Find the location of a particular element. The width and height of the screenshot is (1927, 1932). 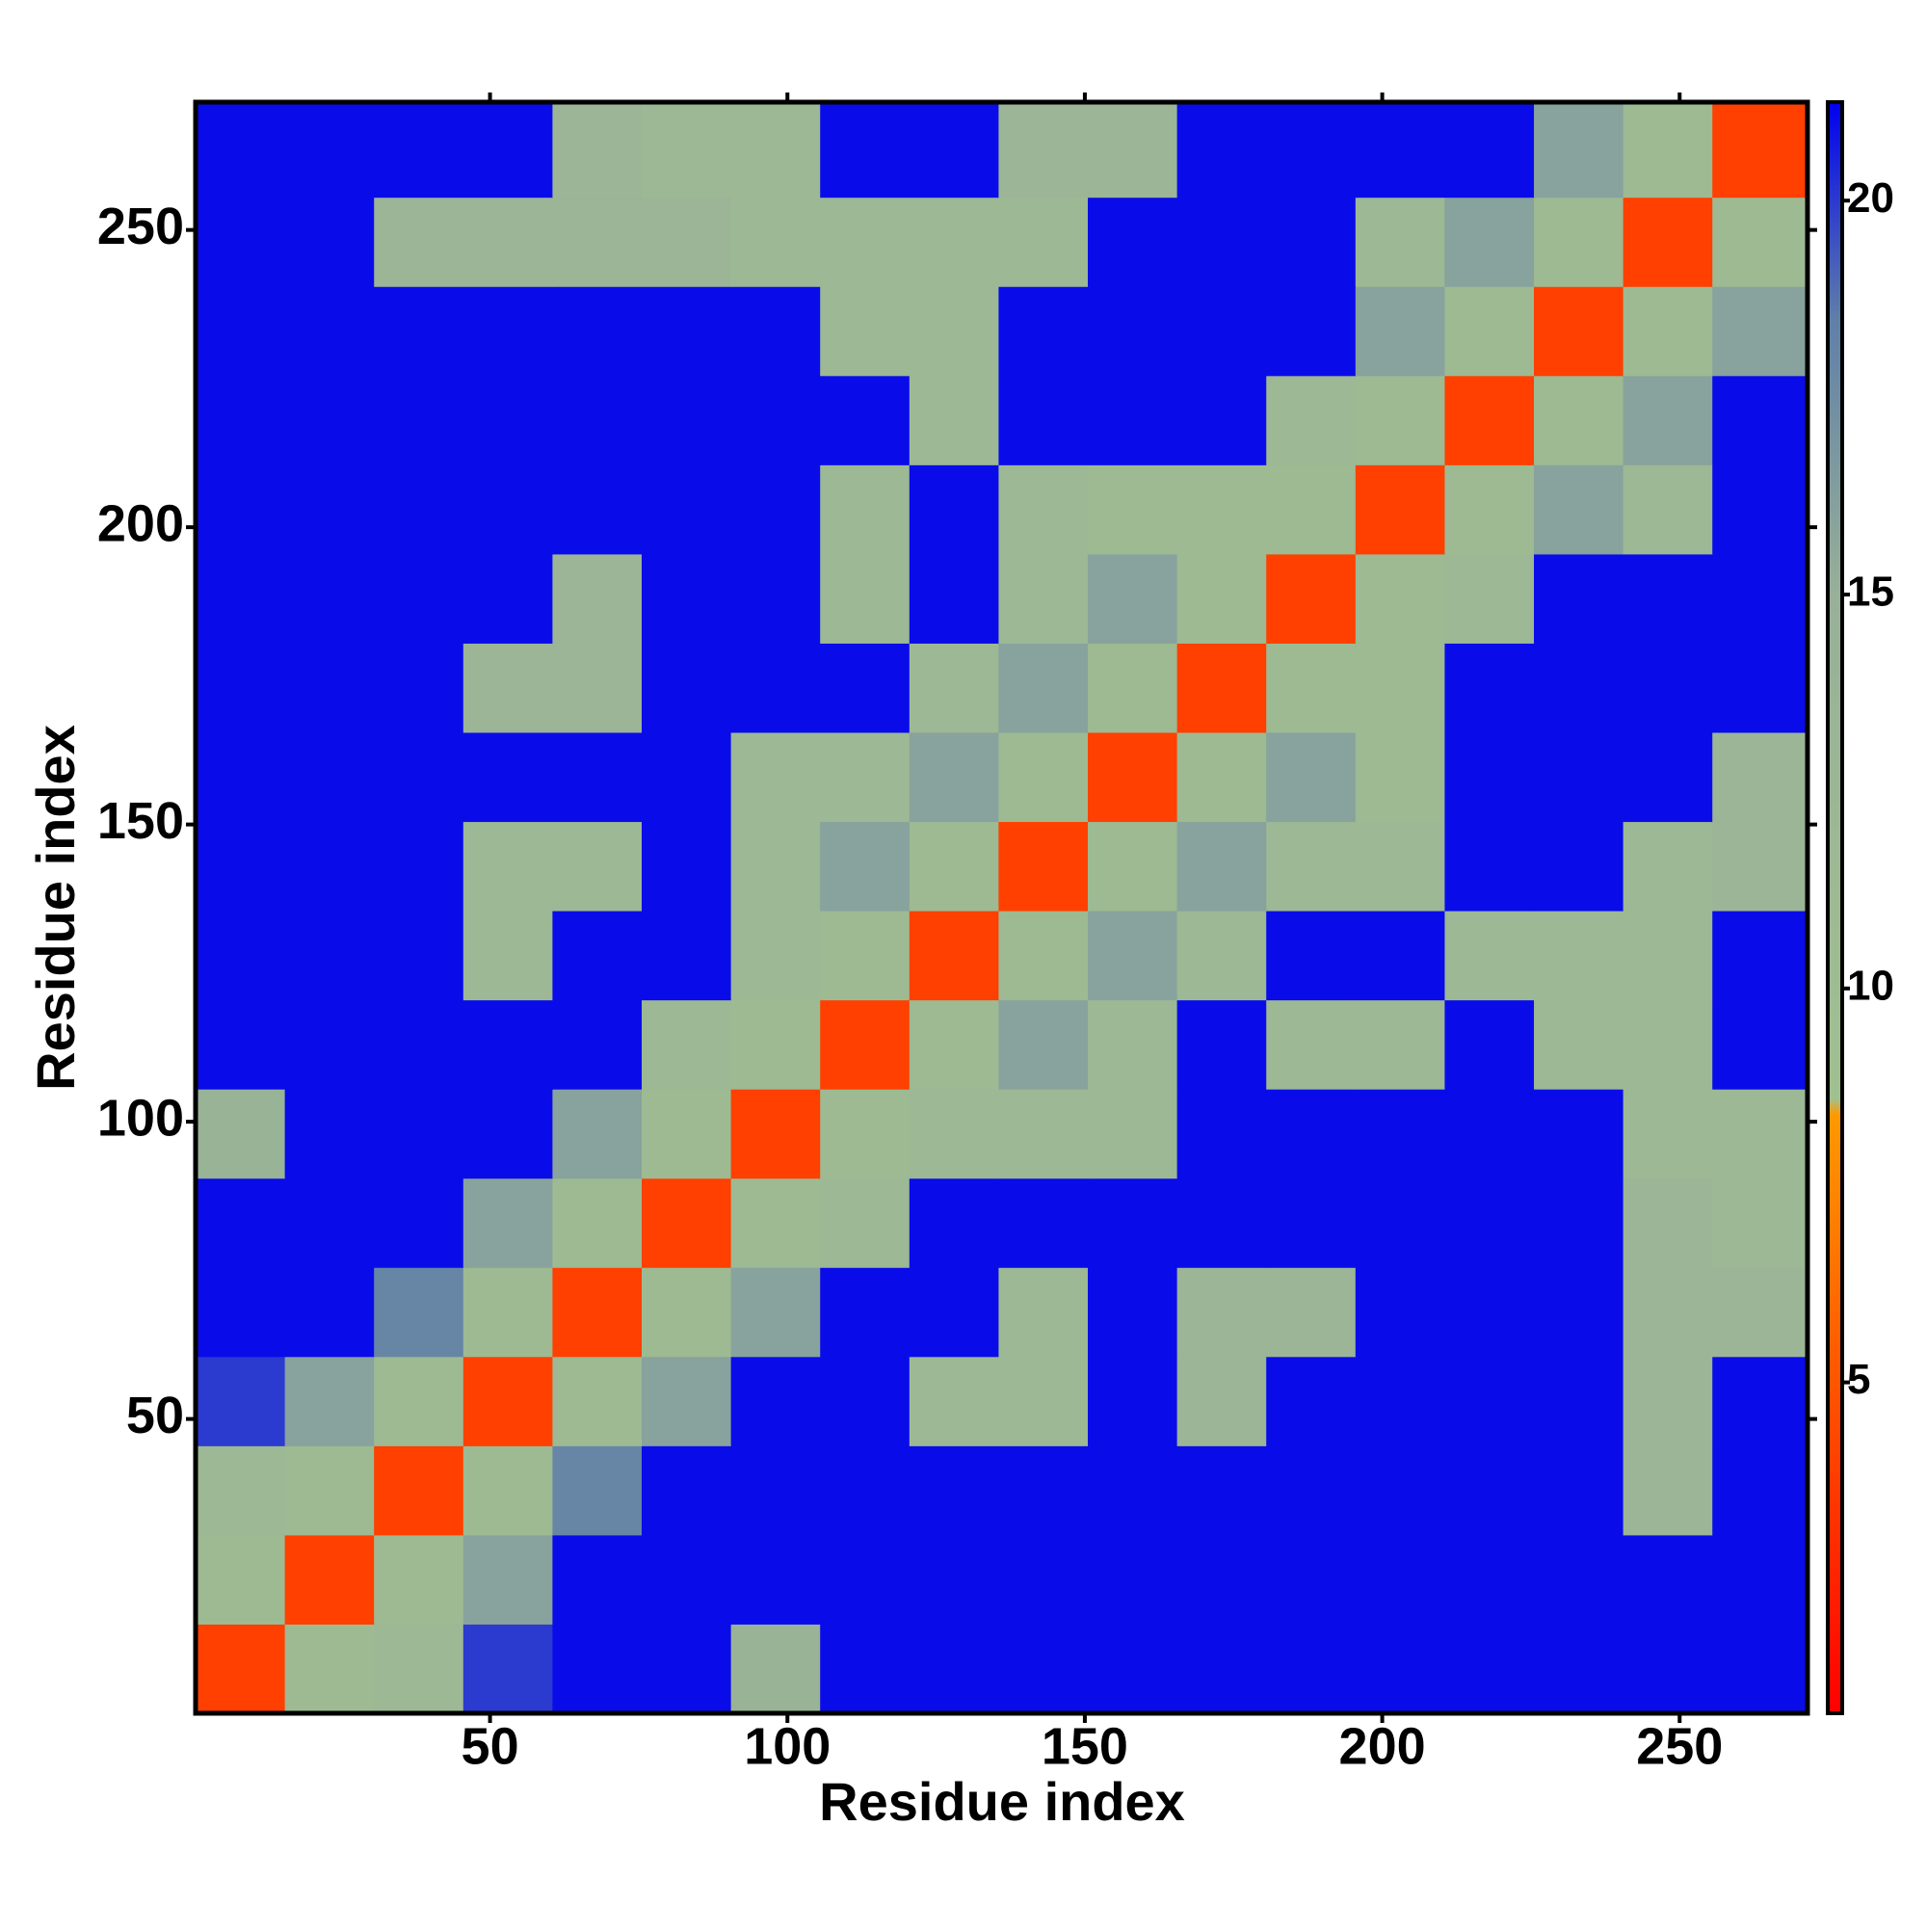

y-tick-label: 50 is located at coordinates (155, 1415).